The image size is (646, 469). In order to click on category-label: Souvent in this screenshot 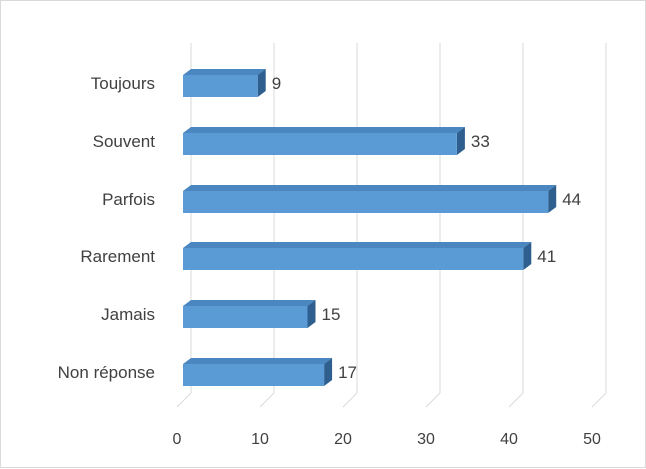, I will do `click(124, 141)`.